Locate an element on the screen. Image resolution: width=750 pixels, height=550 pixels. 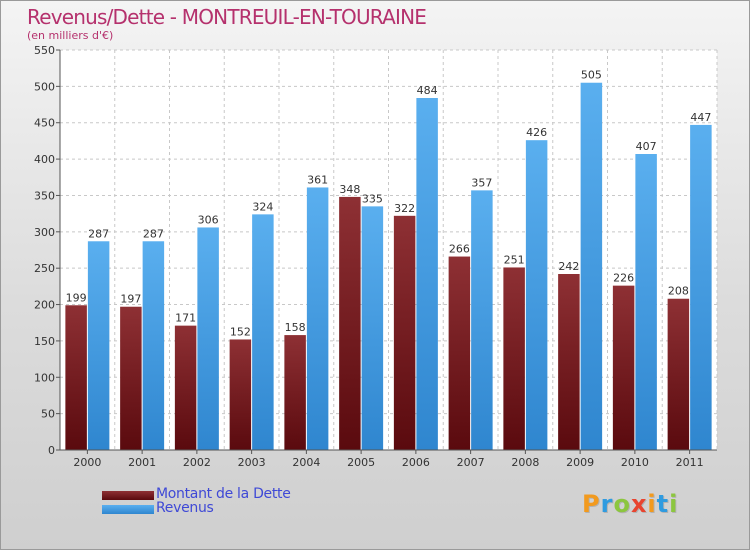
x-tick-label: 2009 is located at coordinates (580, 462).